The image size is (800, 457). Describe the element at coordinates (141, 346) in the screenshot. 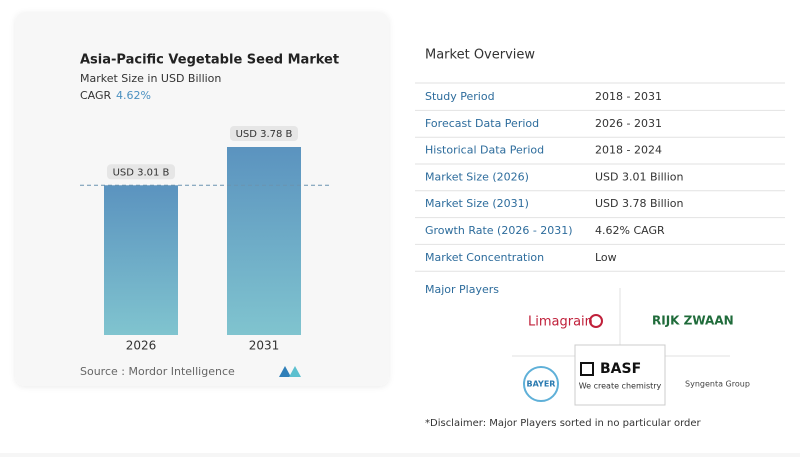

I see `x-tick-label: 2026` at that location.